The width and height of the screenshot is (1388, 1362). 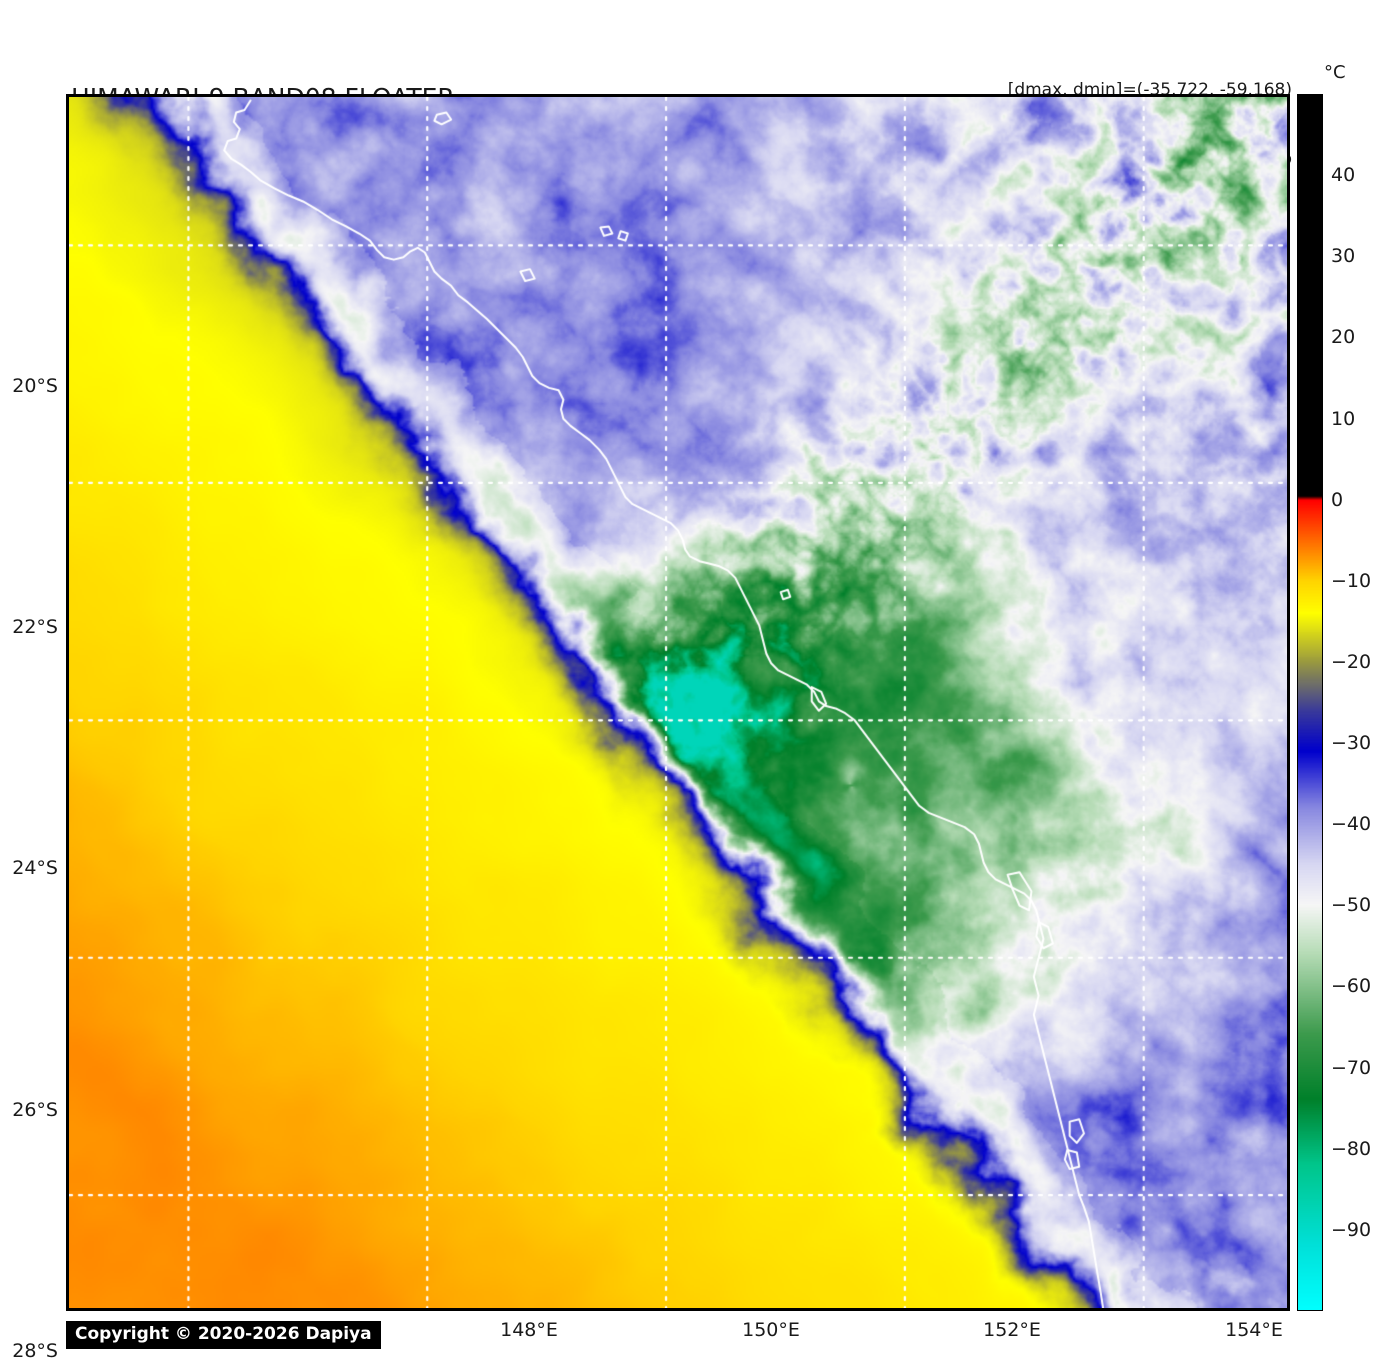 What do you see at coordinates (1351, 905) in the screenshot?
I see `colorbar-tick-label: −50` at bounding box center [1351, 905].